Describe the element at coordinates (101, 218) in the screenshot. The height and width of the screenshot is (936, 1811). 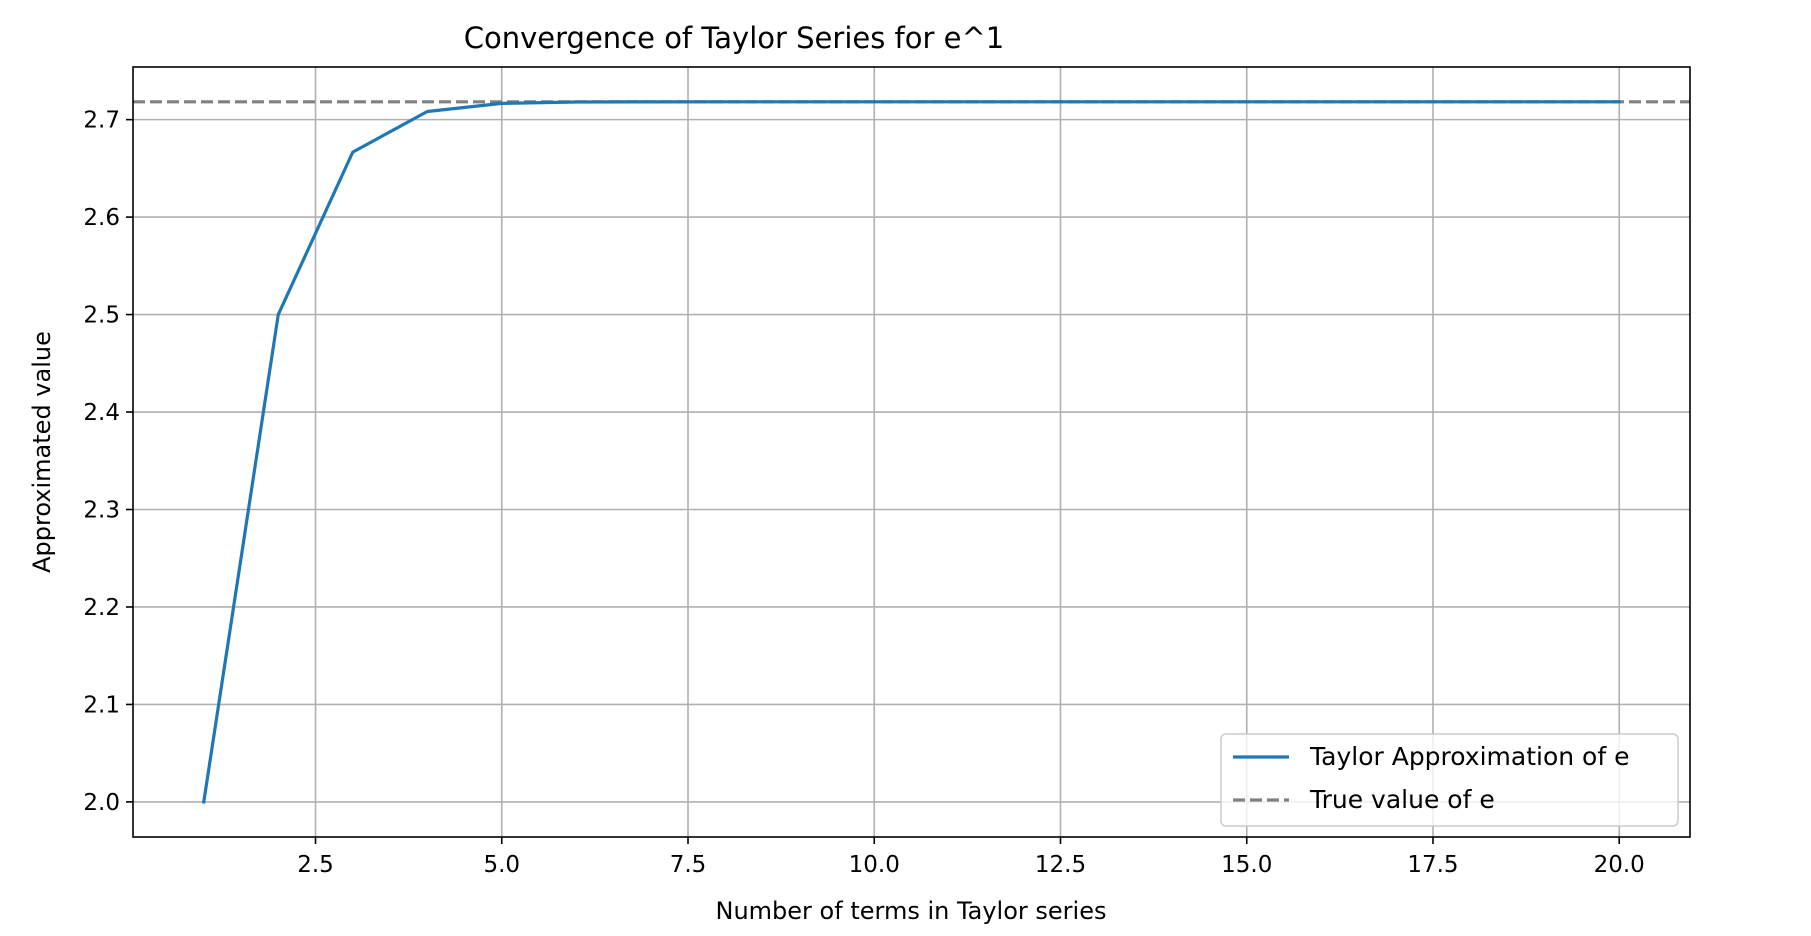
I see `y-tick-label: 2.6` at that location.